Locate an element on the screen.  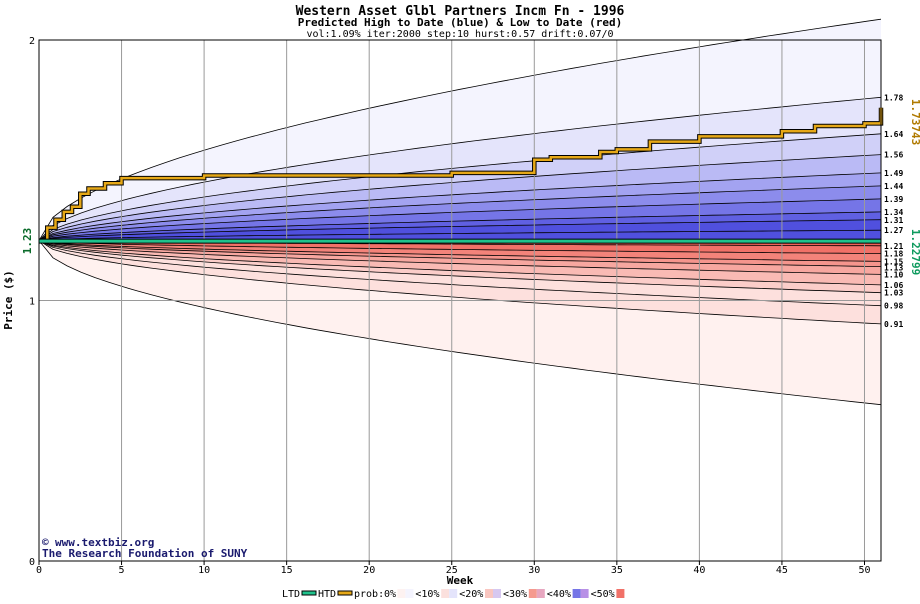
htd-value-label: 1.73743 is located at coordinates (914, 122).